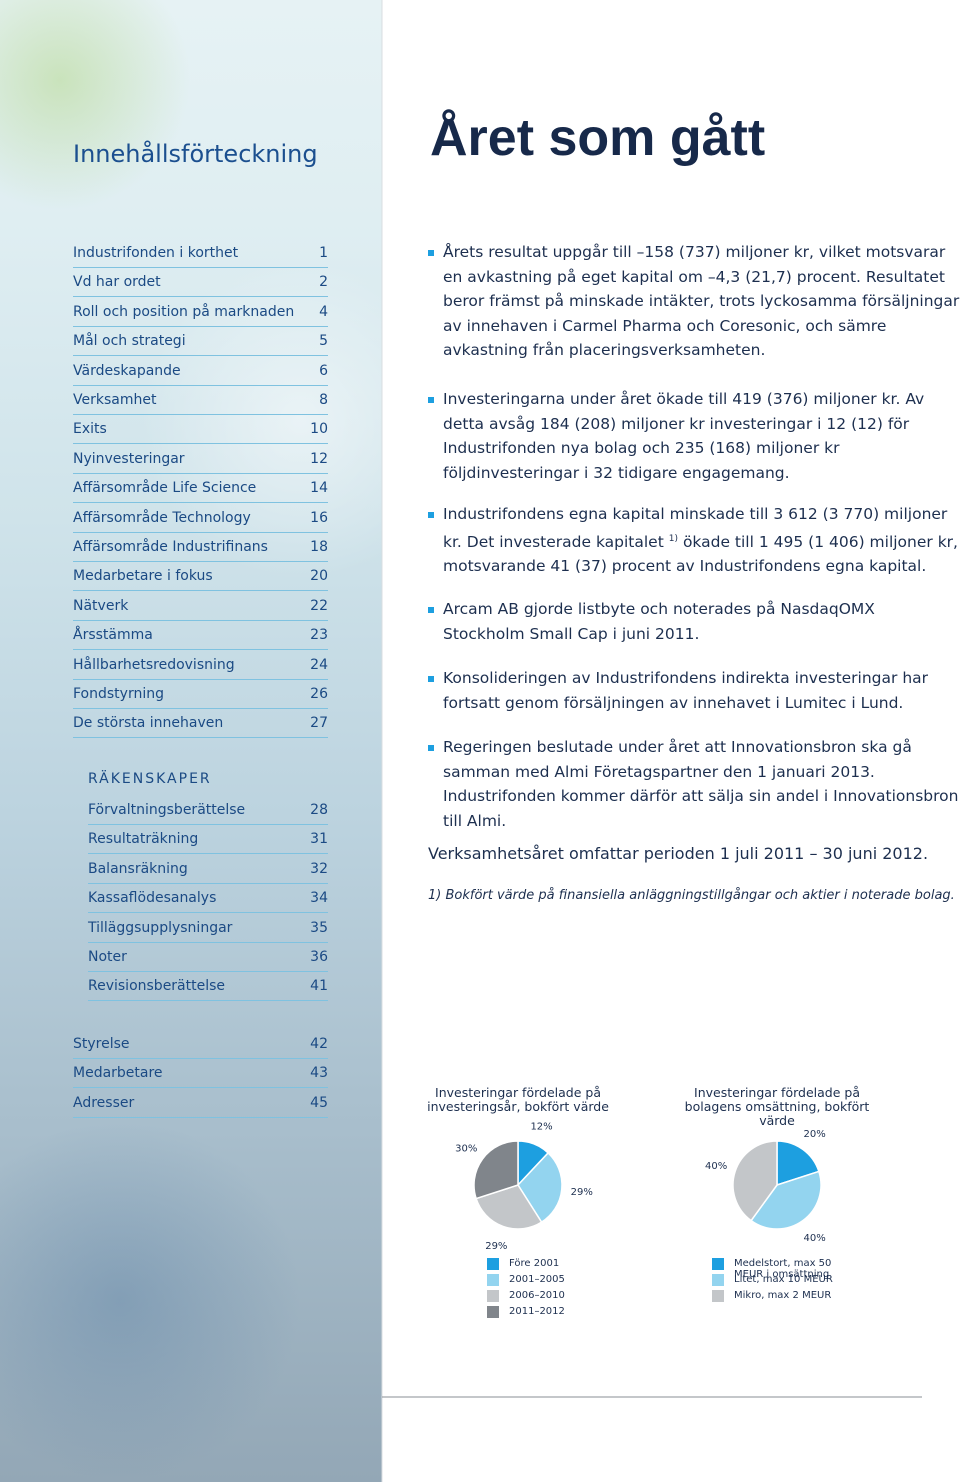  Describe the element at coordinates (127, 370) in the screenshot. I see `toc-label: Värdeskapande` at that location.